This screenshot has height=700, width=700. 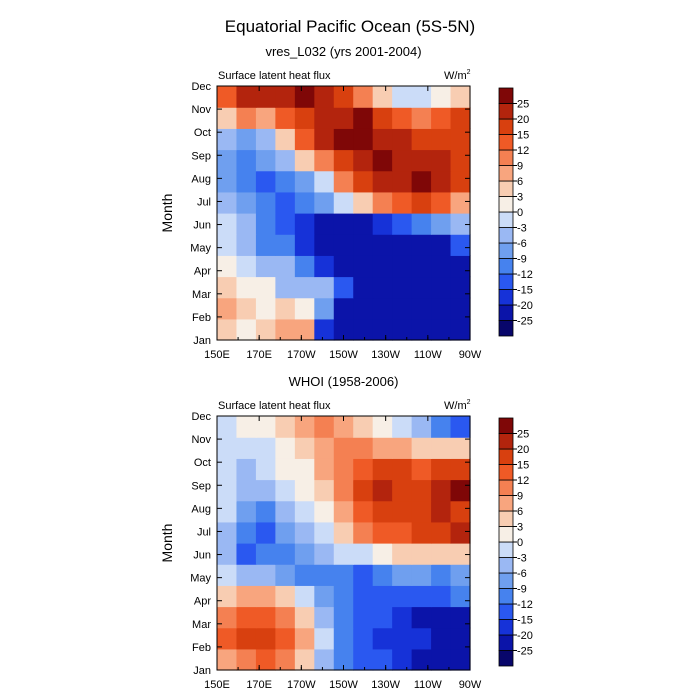 I want to click on y-tick-label: Nov, so click(x=201, y=440).